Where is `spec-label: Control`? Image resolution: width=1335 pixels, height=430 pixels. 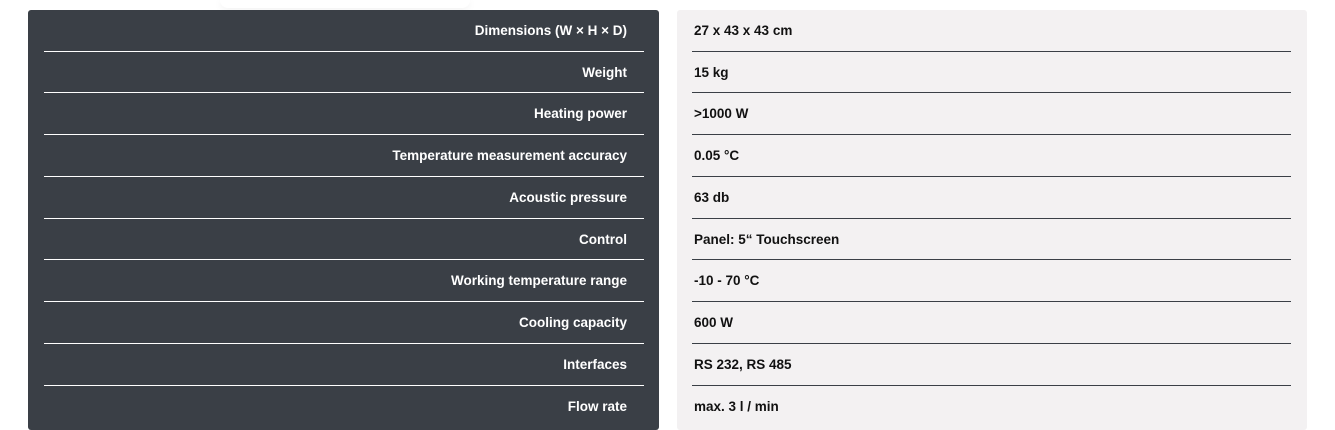
spec-label: Control is located at coordinates (344, 240).